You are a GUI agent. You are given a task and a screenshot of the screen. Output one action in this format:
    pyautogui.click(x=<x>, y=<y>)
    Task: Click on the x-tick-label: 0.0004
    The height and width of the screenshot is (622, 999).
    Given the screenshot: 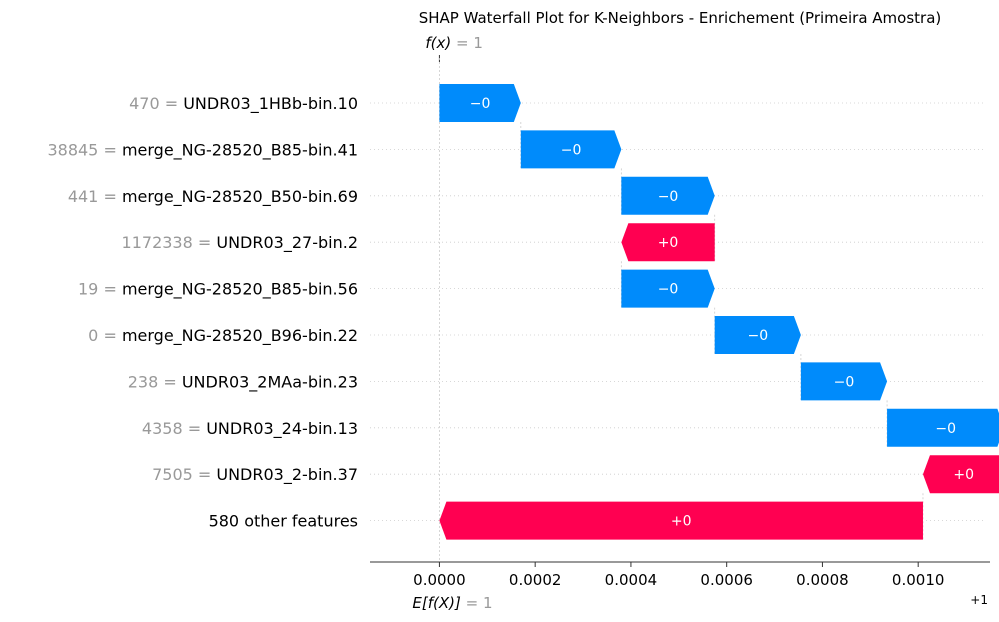 What is the action you would take?
    pyautogui.click(x=631, y=580)
    